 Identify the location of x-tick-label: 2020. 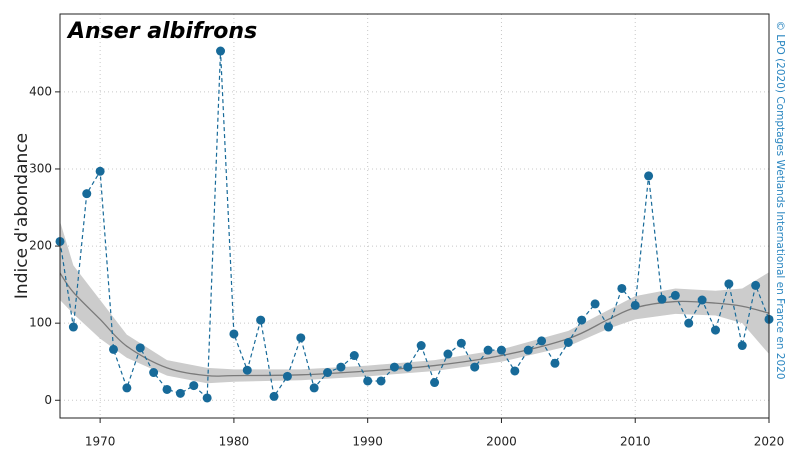
(769, 442).